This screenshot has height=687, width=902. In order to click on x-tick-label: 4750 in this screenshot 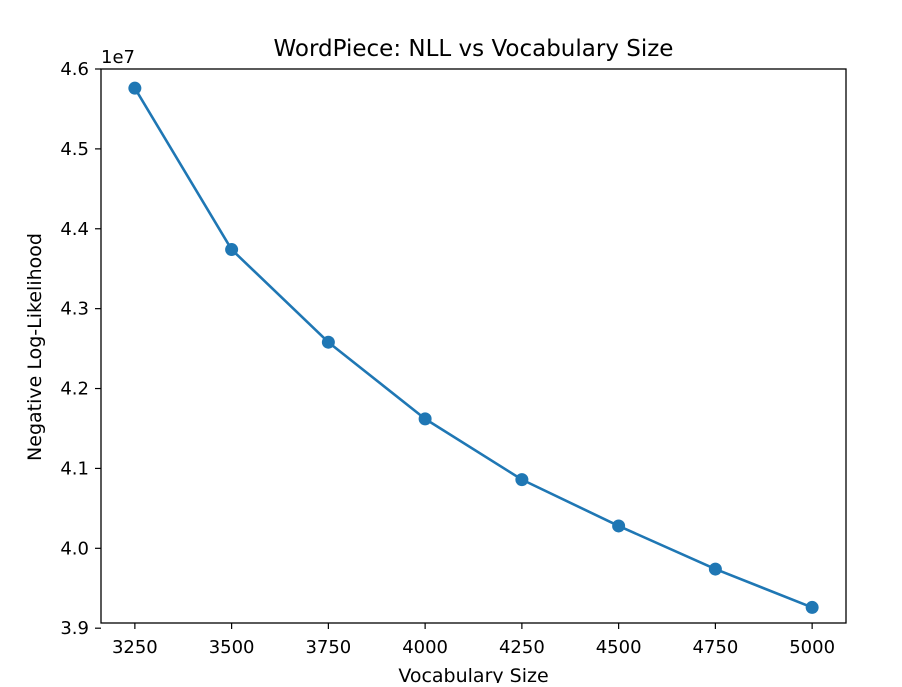, I will do `click(715, 647)`.